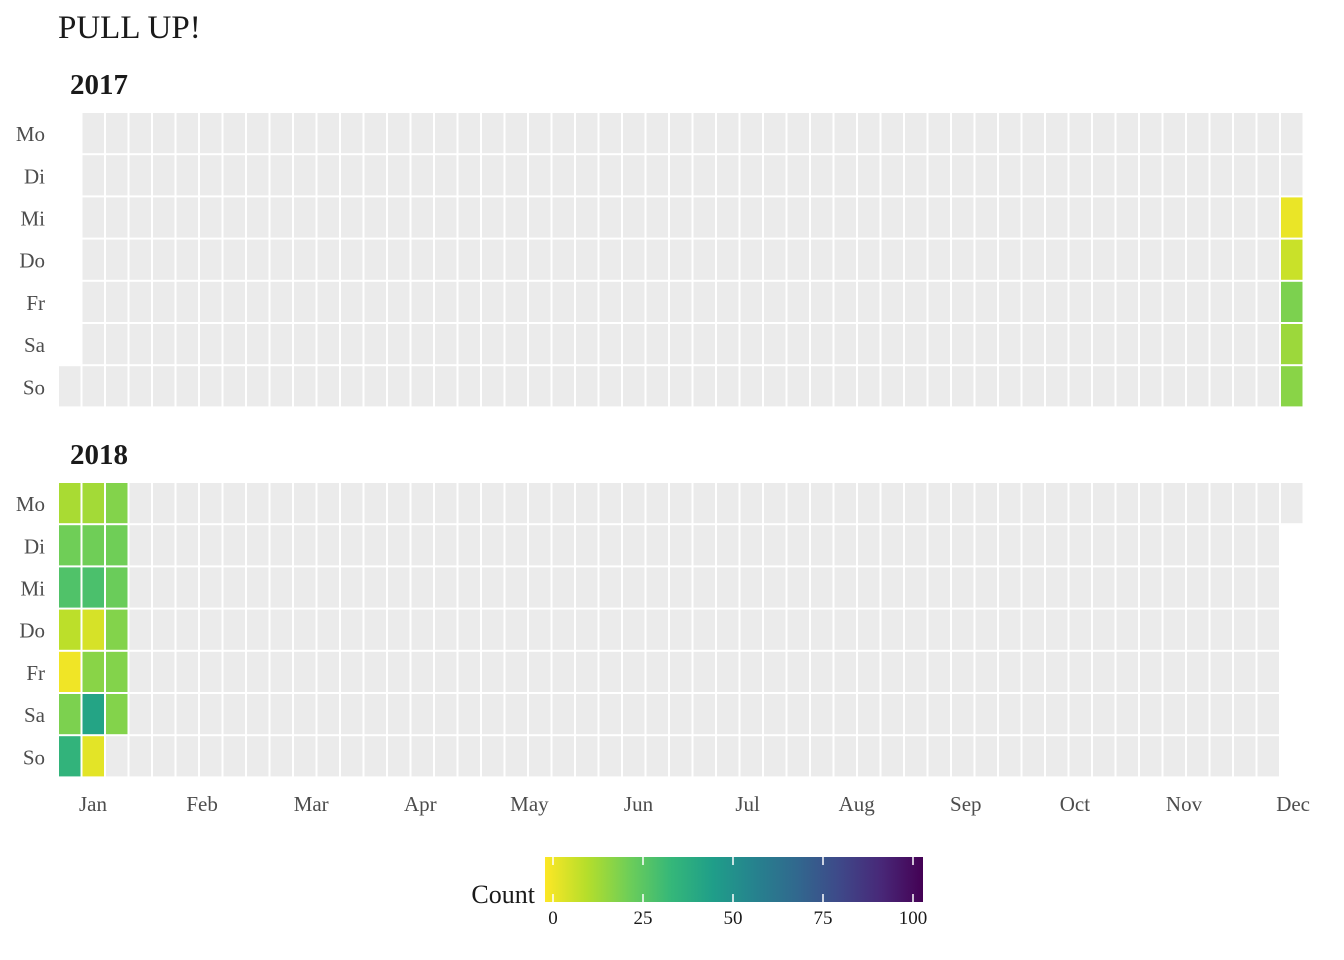 The height and width of the screenshot is (960, 1344). Describe the element at coordinates (70, 714) in the screenshot. I see `day-cell-2018-01-06: 2018-01-06: 20` at that location.